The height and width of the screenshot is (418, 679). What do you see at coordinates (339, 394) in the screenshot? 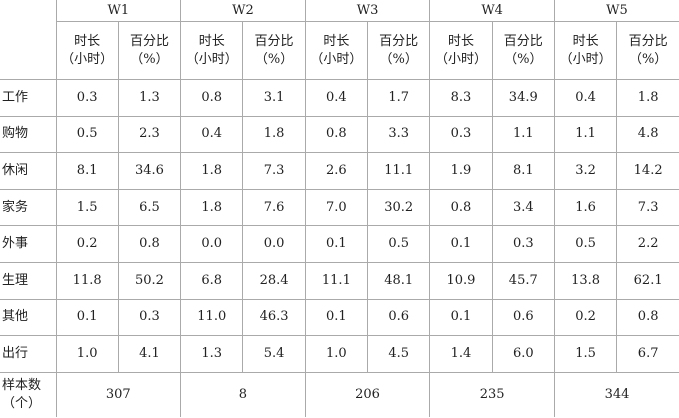
I see `sample-row: 样本数 （个） 307 8 206 235 344` at bounding box center [339, 394].